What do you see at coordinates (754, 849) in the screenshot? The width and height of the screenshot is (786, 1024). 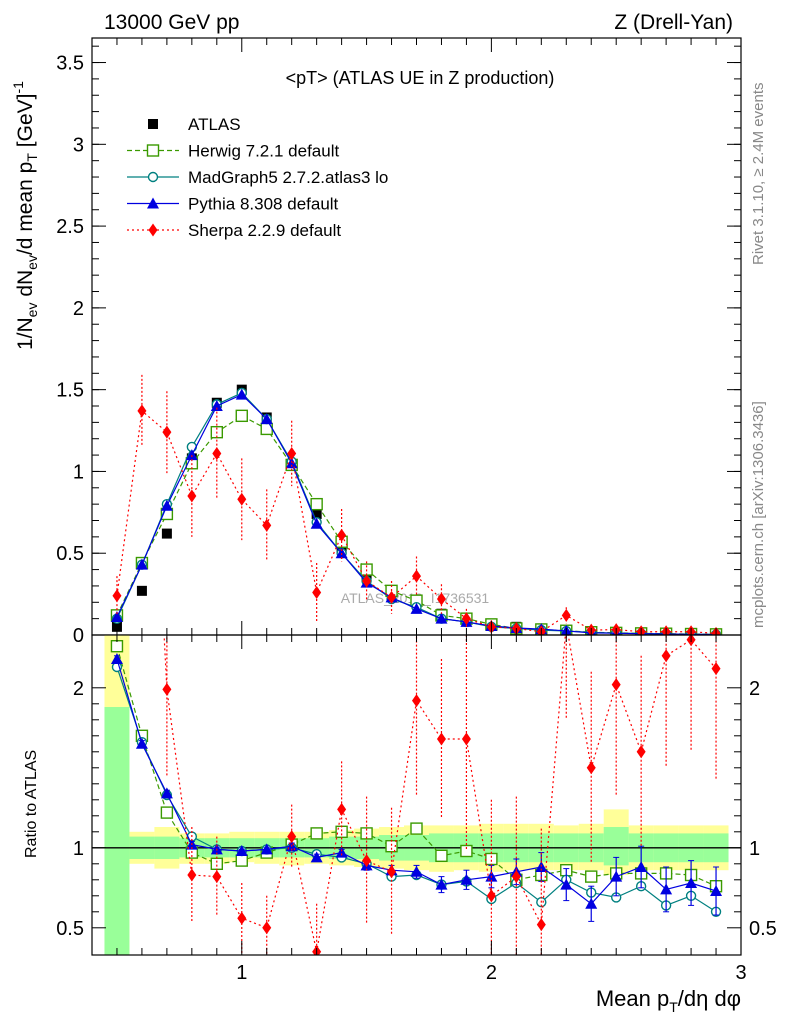 I see `ratio-y-tick-label-right: 1` at bounding box center [754, 849].